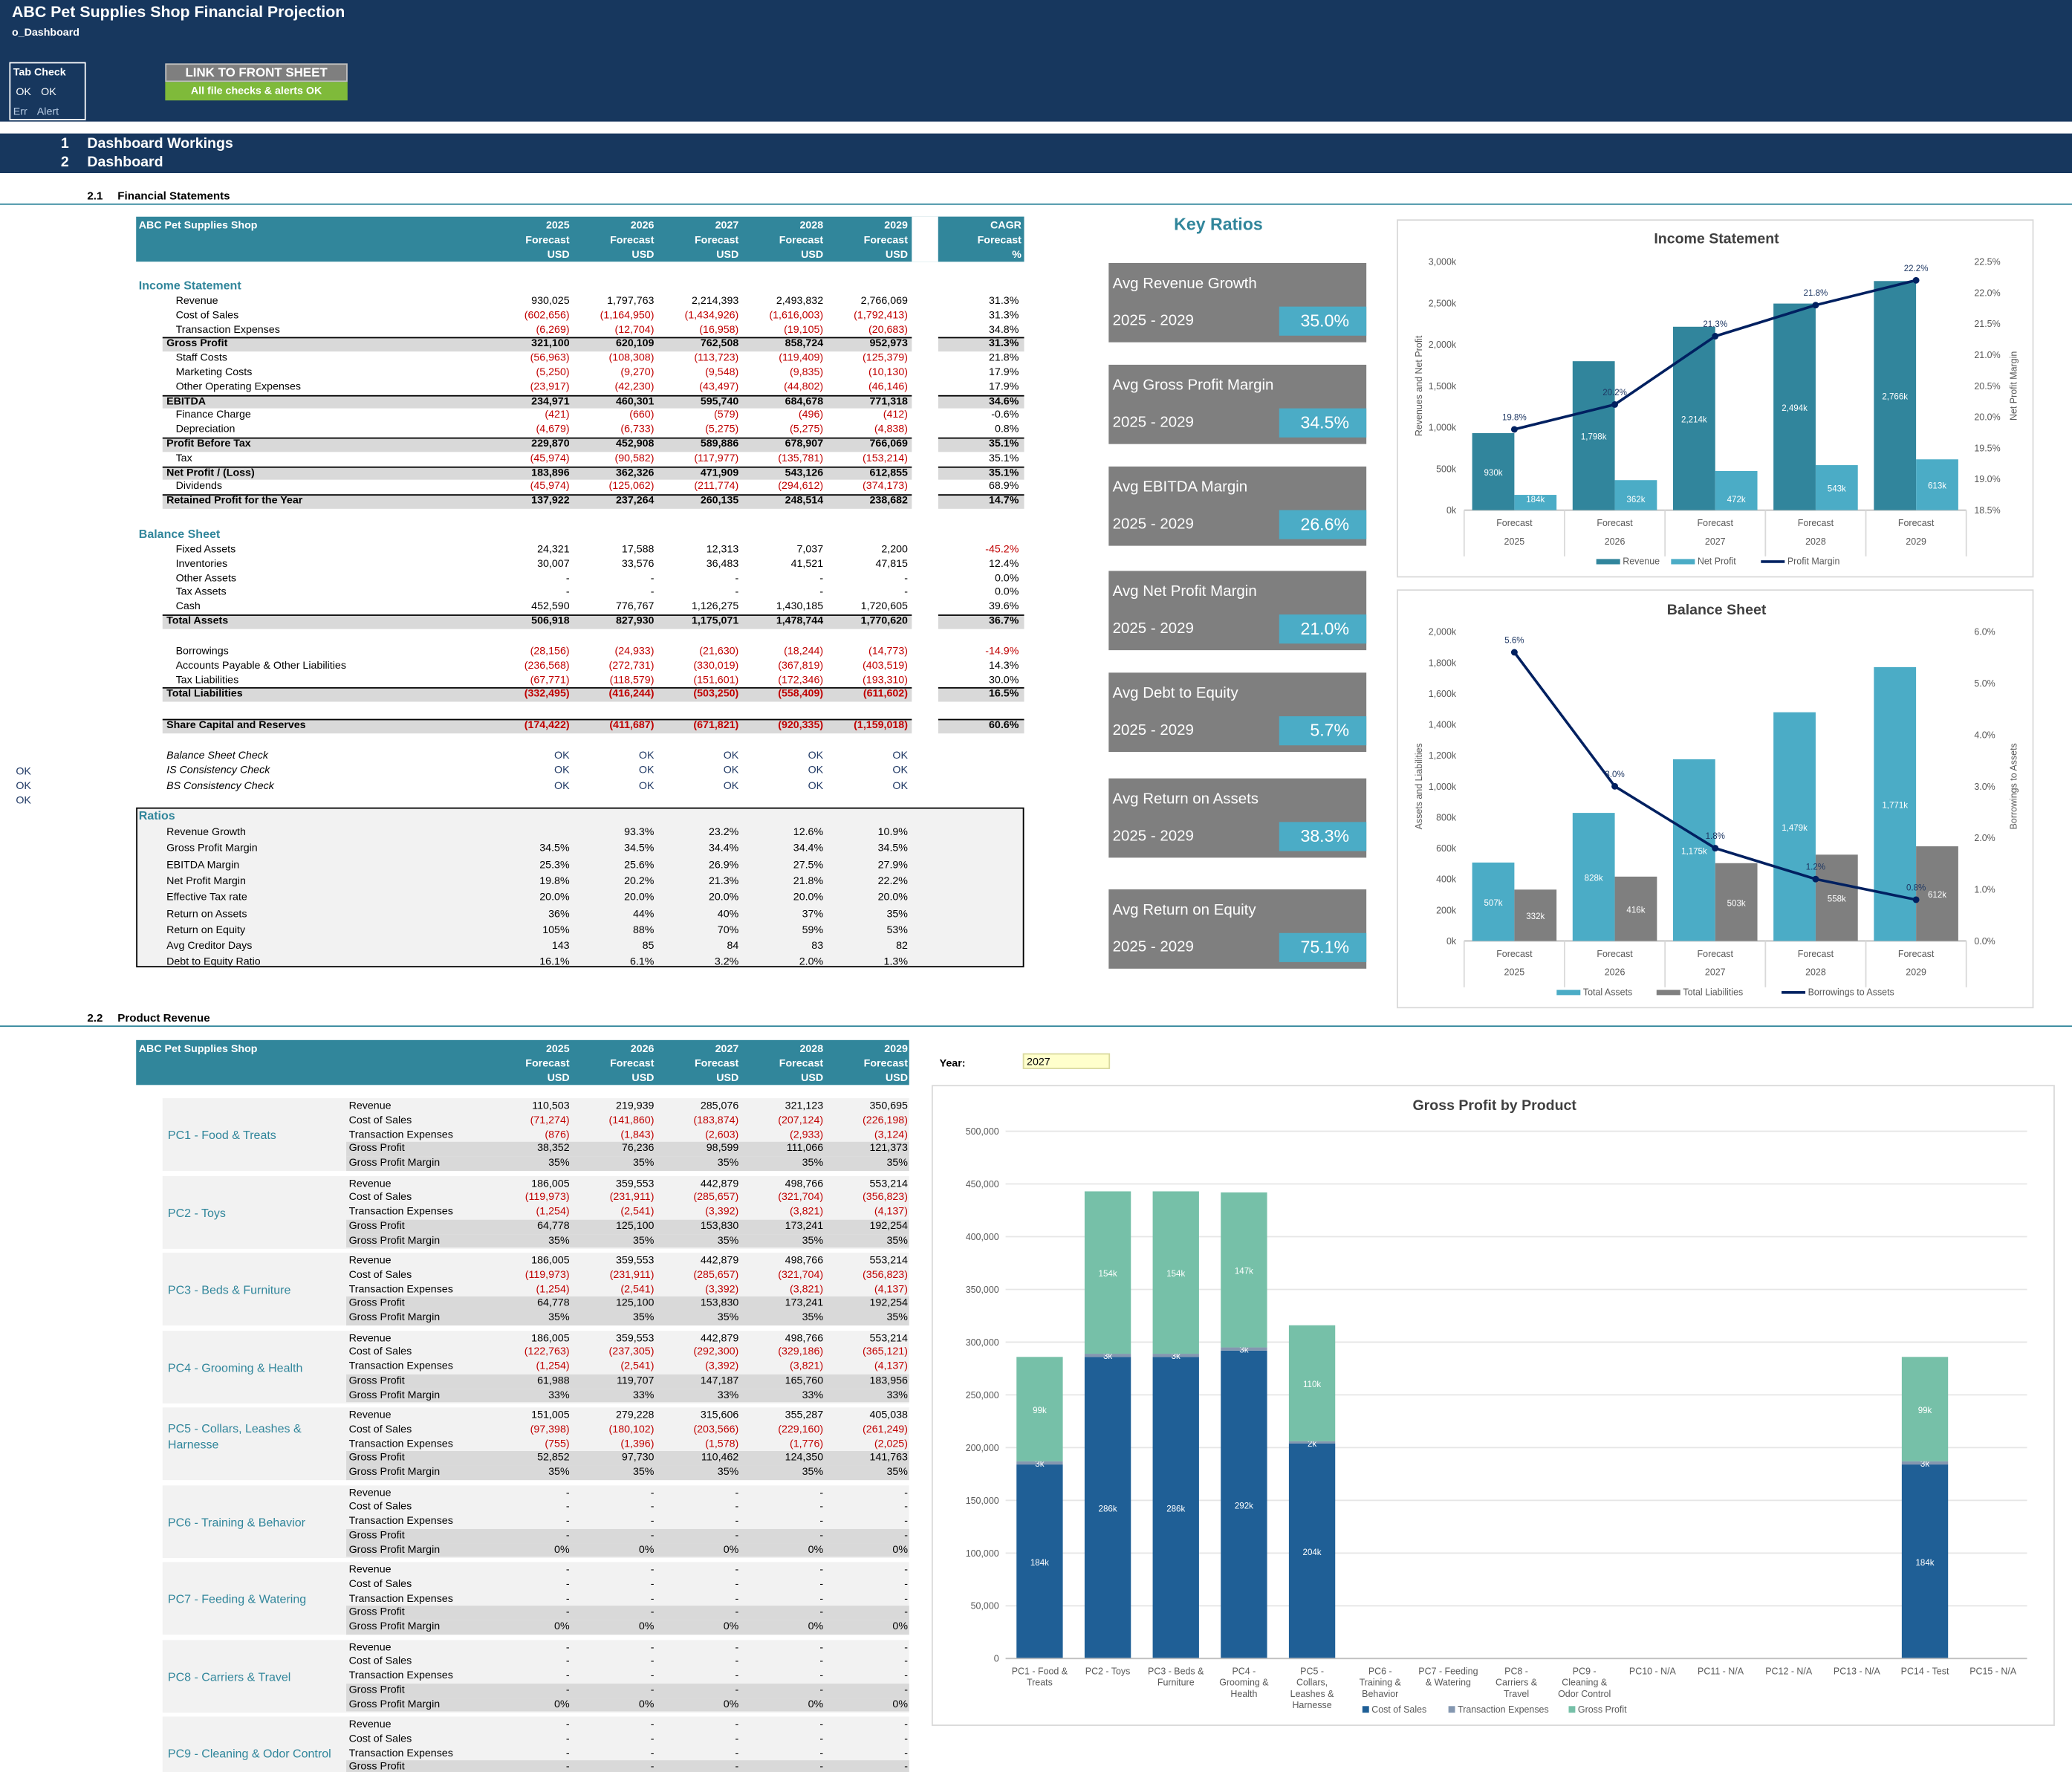  What do you see at coordinates (370, 1337) in the screenshot?
I see `product-row-label: Revenue` at bounding box center [370, 1337].